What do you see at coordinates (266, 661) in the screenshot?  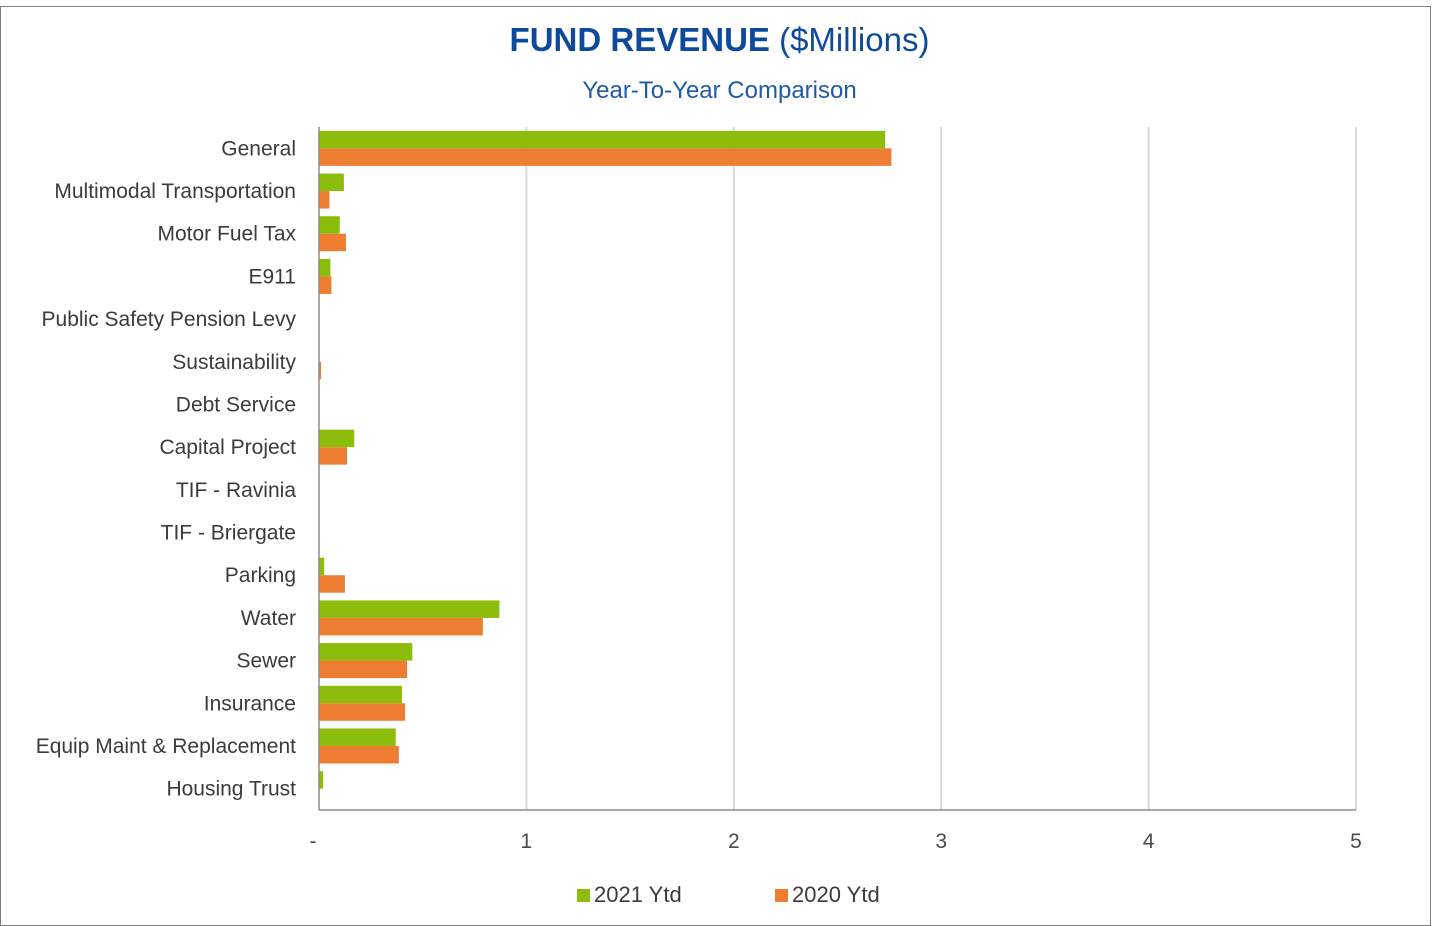 I see `category-label: Sewer` at bounding box center [266, 661].